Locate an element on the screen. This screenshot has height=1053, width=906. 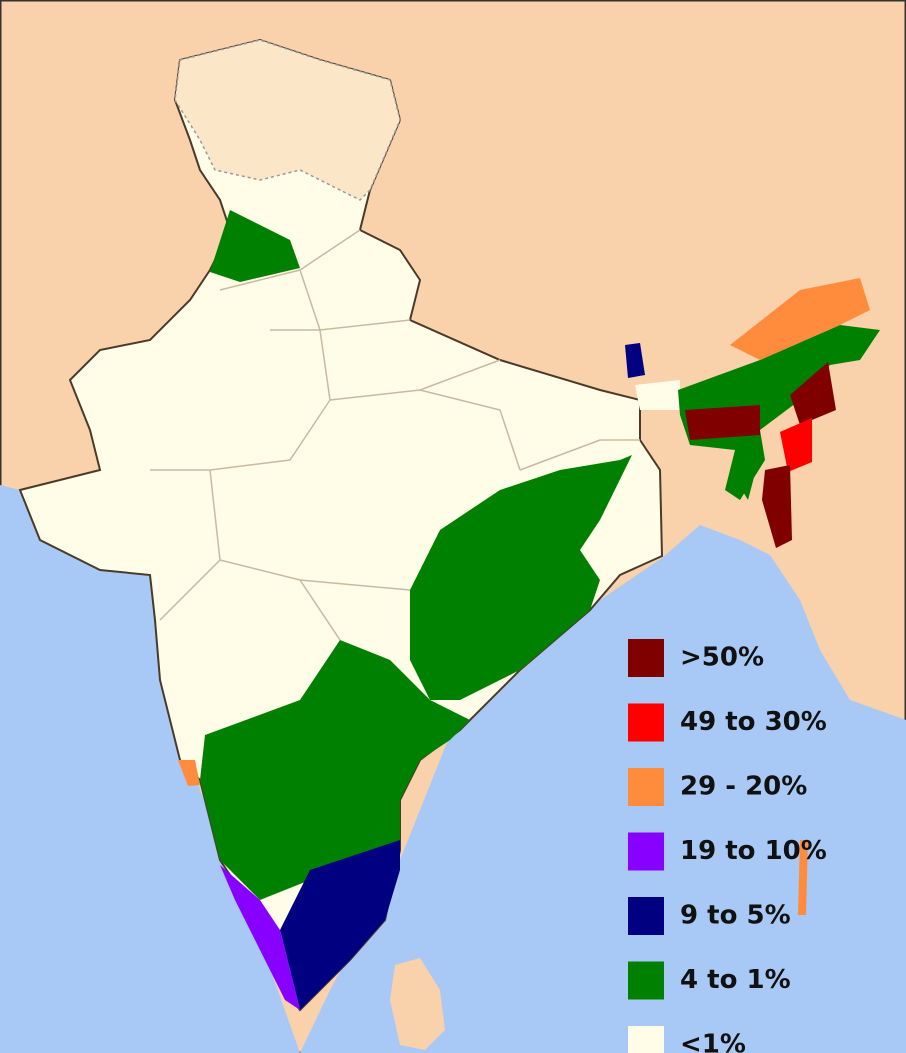
north-bengal is located at coordinates (657, 395).